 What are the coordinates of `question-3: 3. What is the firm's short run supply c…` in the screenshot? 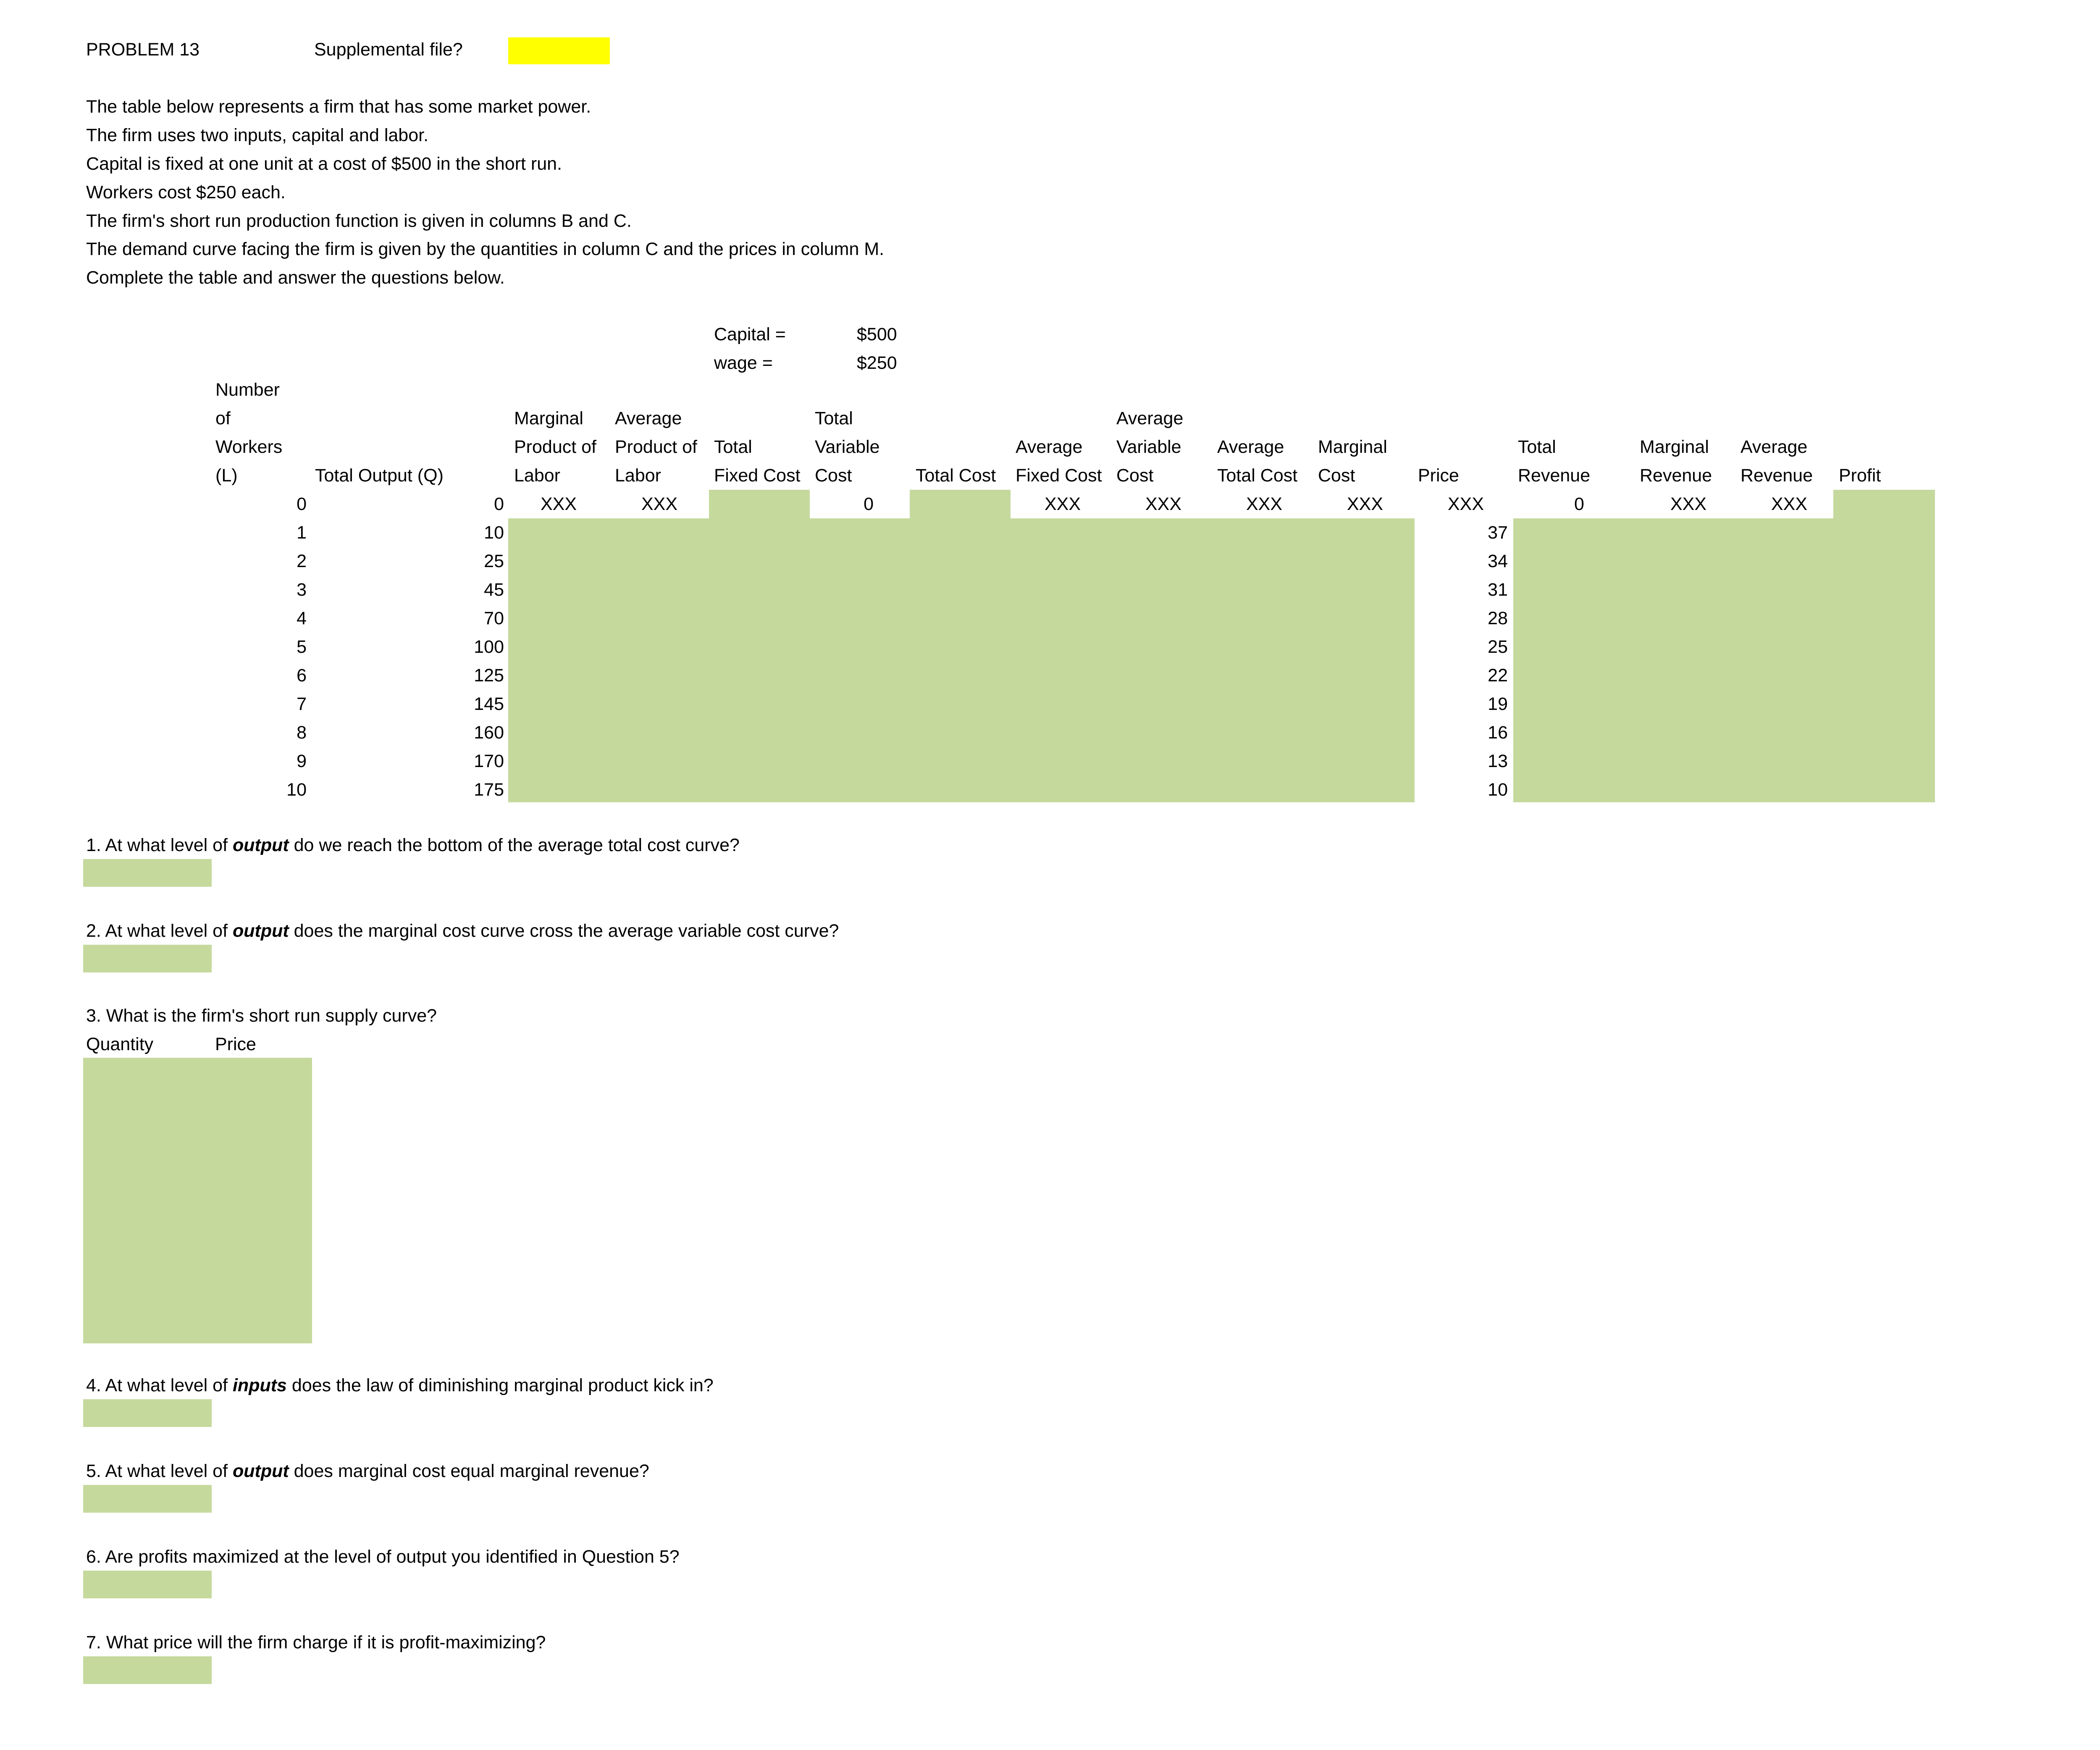 It's located at (261, 1016).